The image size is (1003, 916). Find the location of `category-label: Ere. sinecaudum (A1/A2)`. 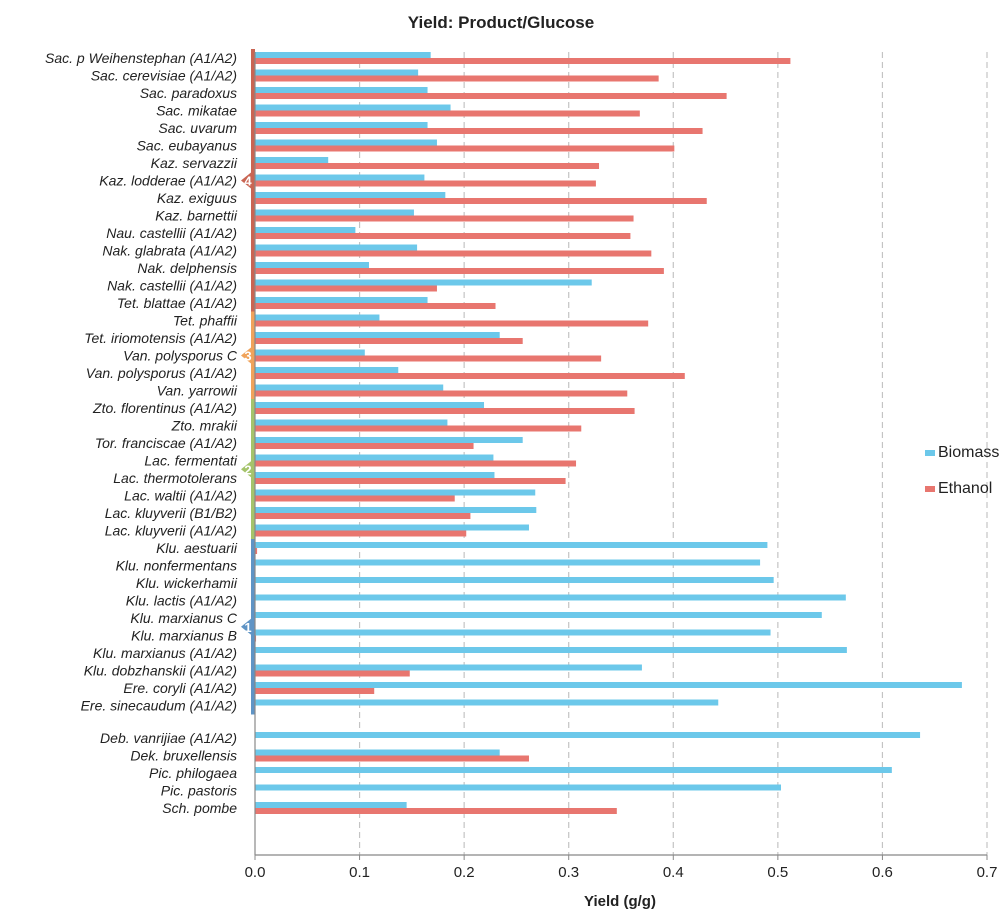

category-label: Ere. sinecaudum (A1/A2) is located at coordinates (159, 706).